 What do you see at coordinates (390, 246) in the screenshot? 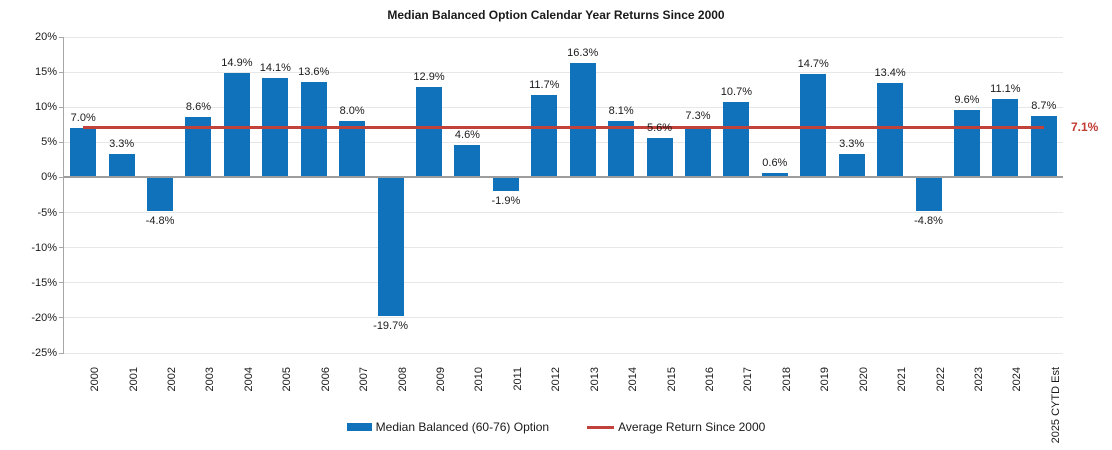
I see `bar-2008` at bounding box center [390, 246].